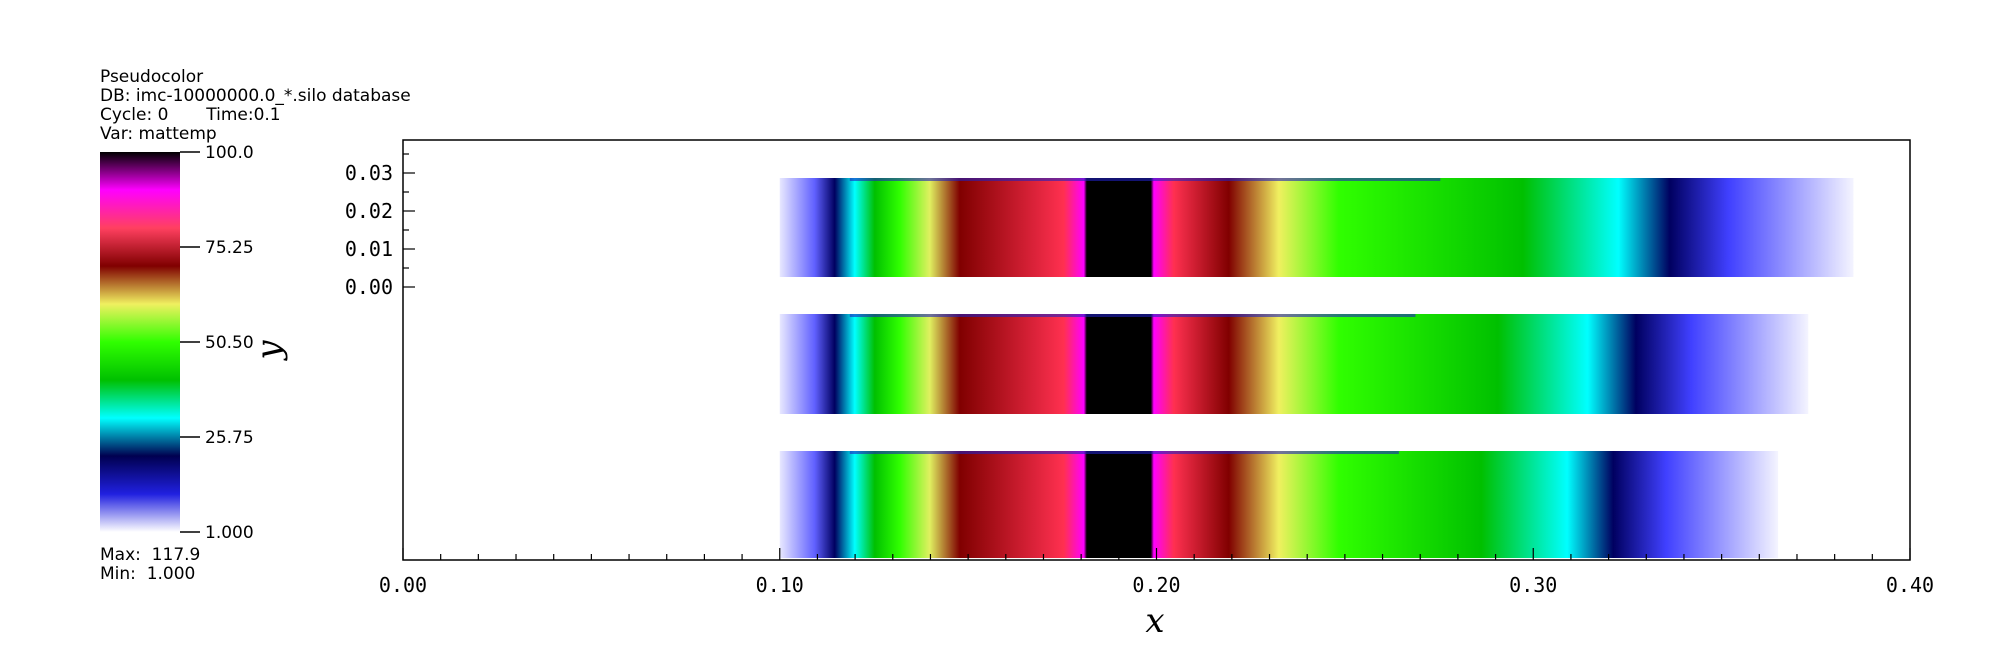 The height and width of the screenshot is (655, 2000). What do you see at coordinates (243, 115) in the screenshot?
I see `time-label: Time:0.1` at bounding box center [243, 115].